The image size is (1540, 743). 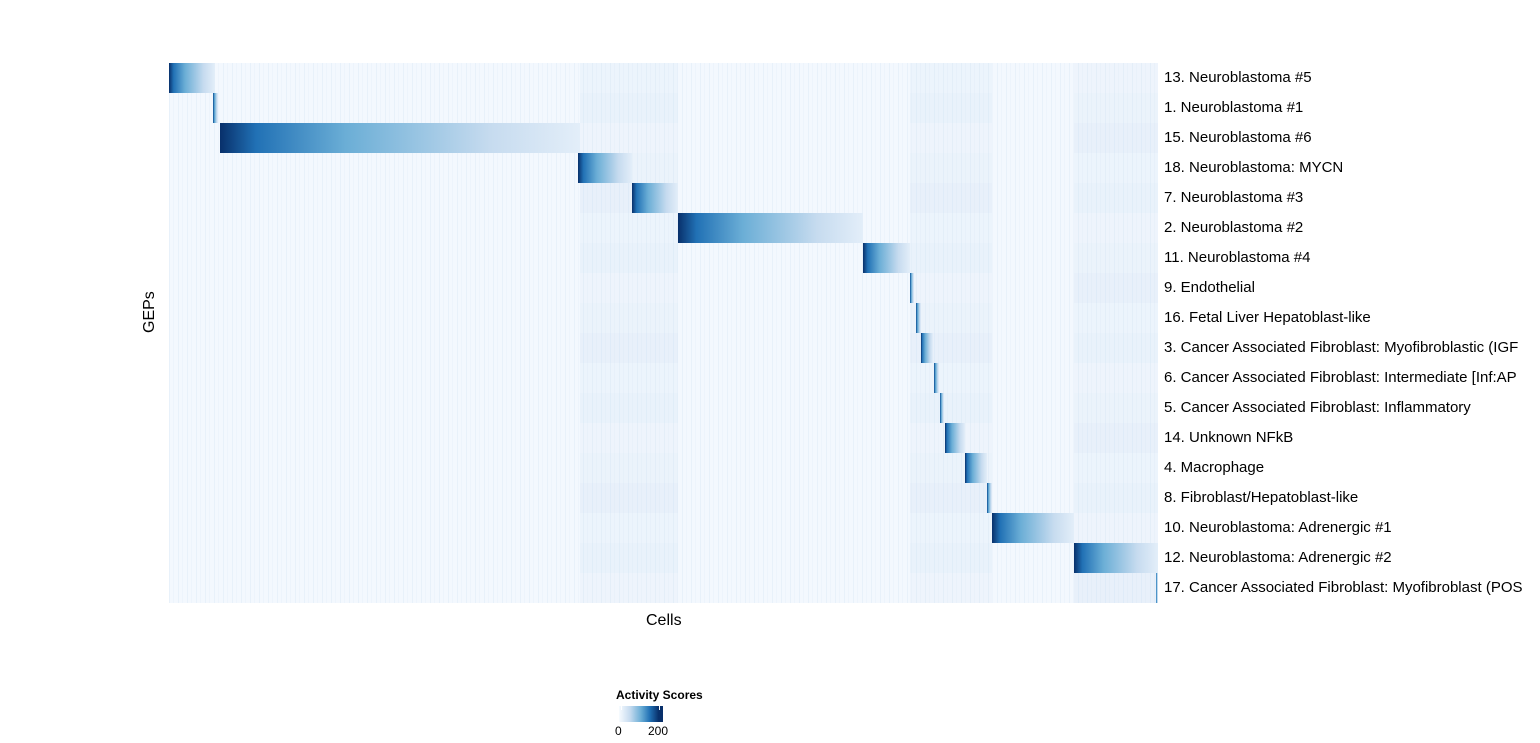 What do you see at coordinates (618, 731) in the screenshot?
I see `legend-tick-label: 0` at bounding box center [618, 731].